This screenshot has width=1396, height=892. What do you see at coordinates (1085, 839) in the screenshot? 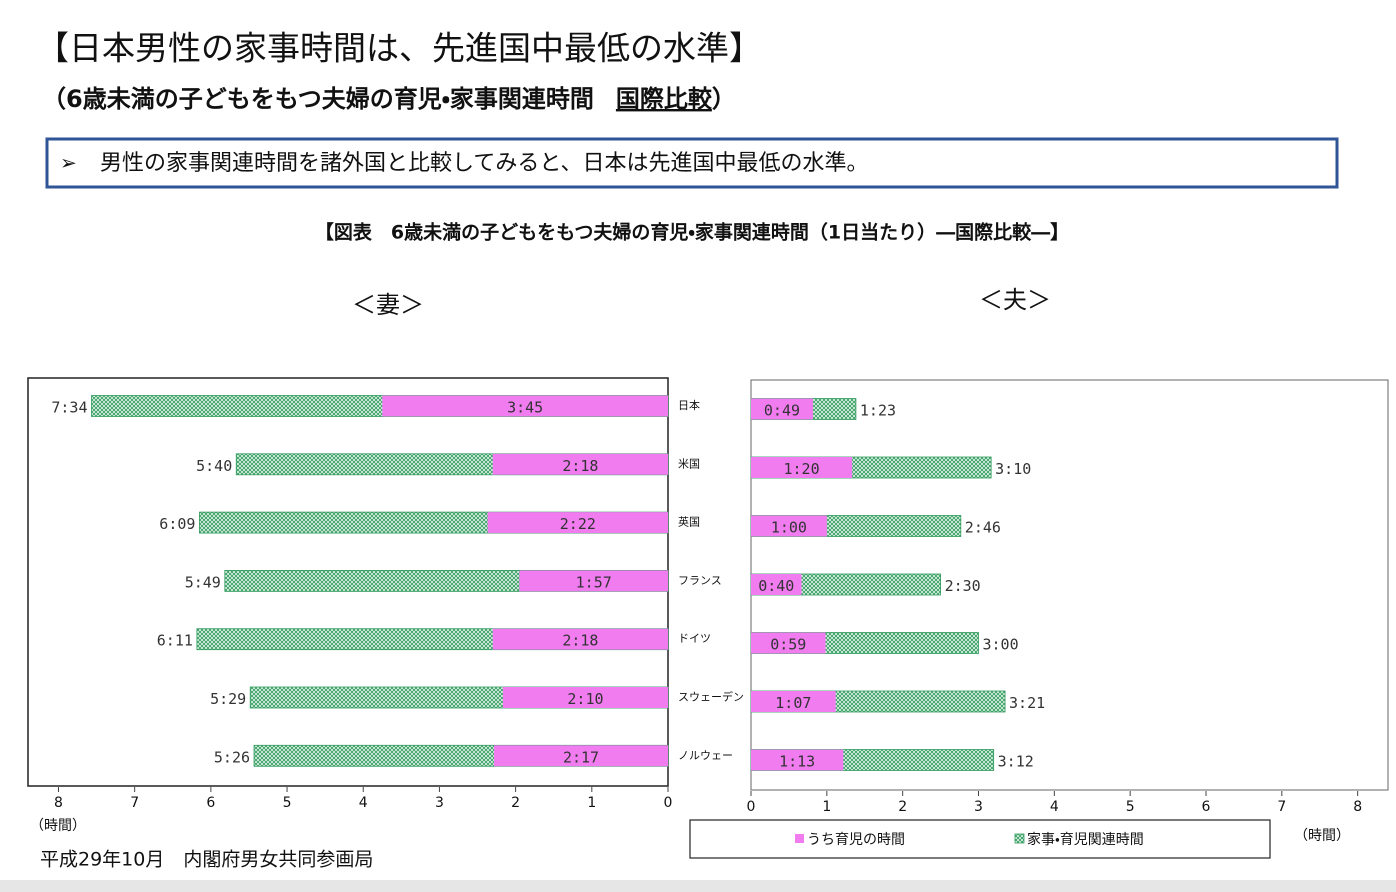
I see `legend-label: 家事・育児関連時間` at bounding box center [1085, 839].